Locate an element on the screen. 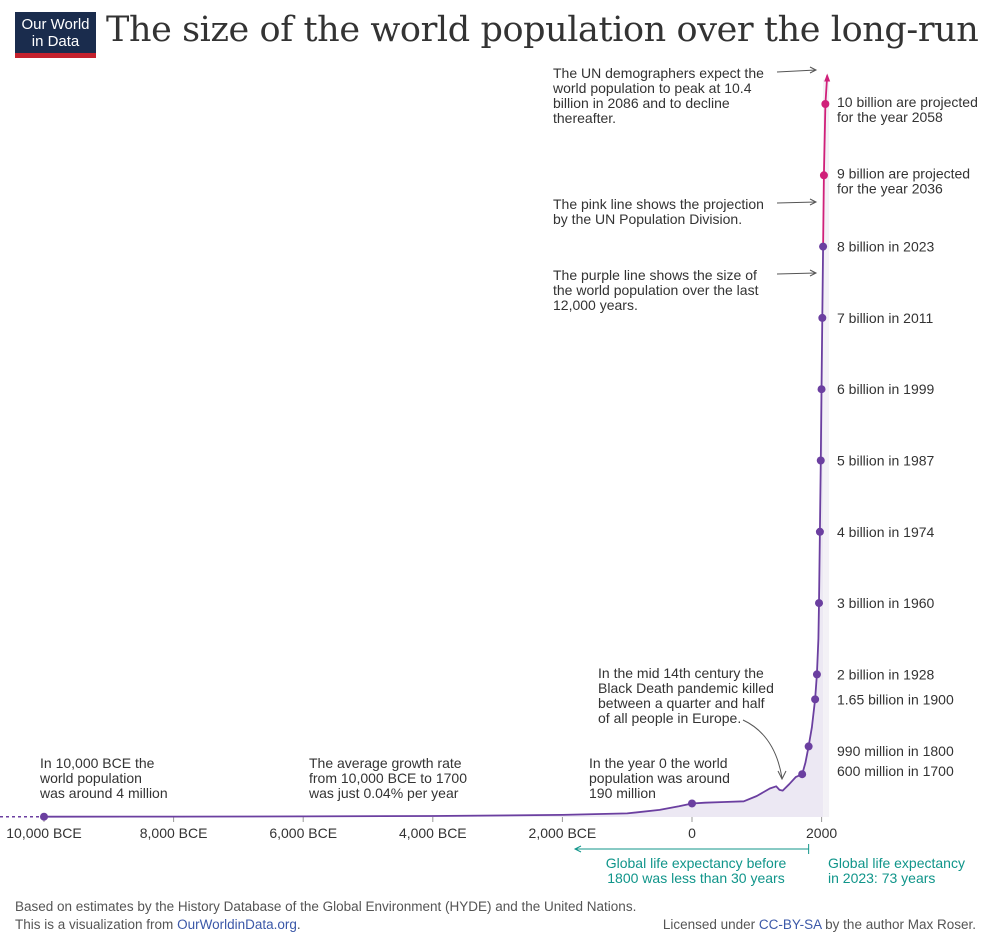 Image resolution: width=1000 pixels, height=943 pixels. arrow-pink-line is located at coordinates (796, 202).